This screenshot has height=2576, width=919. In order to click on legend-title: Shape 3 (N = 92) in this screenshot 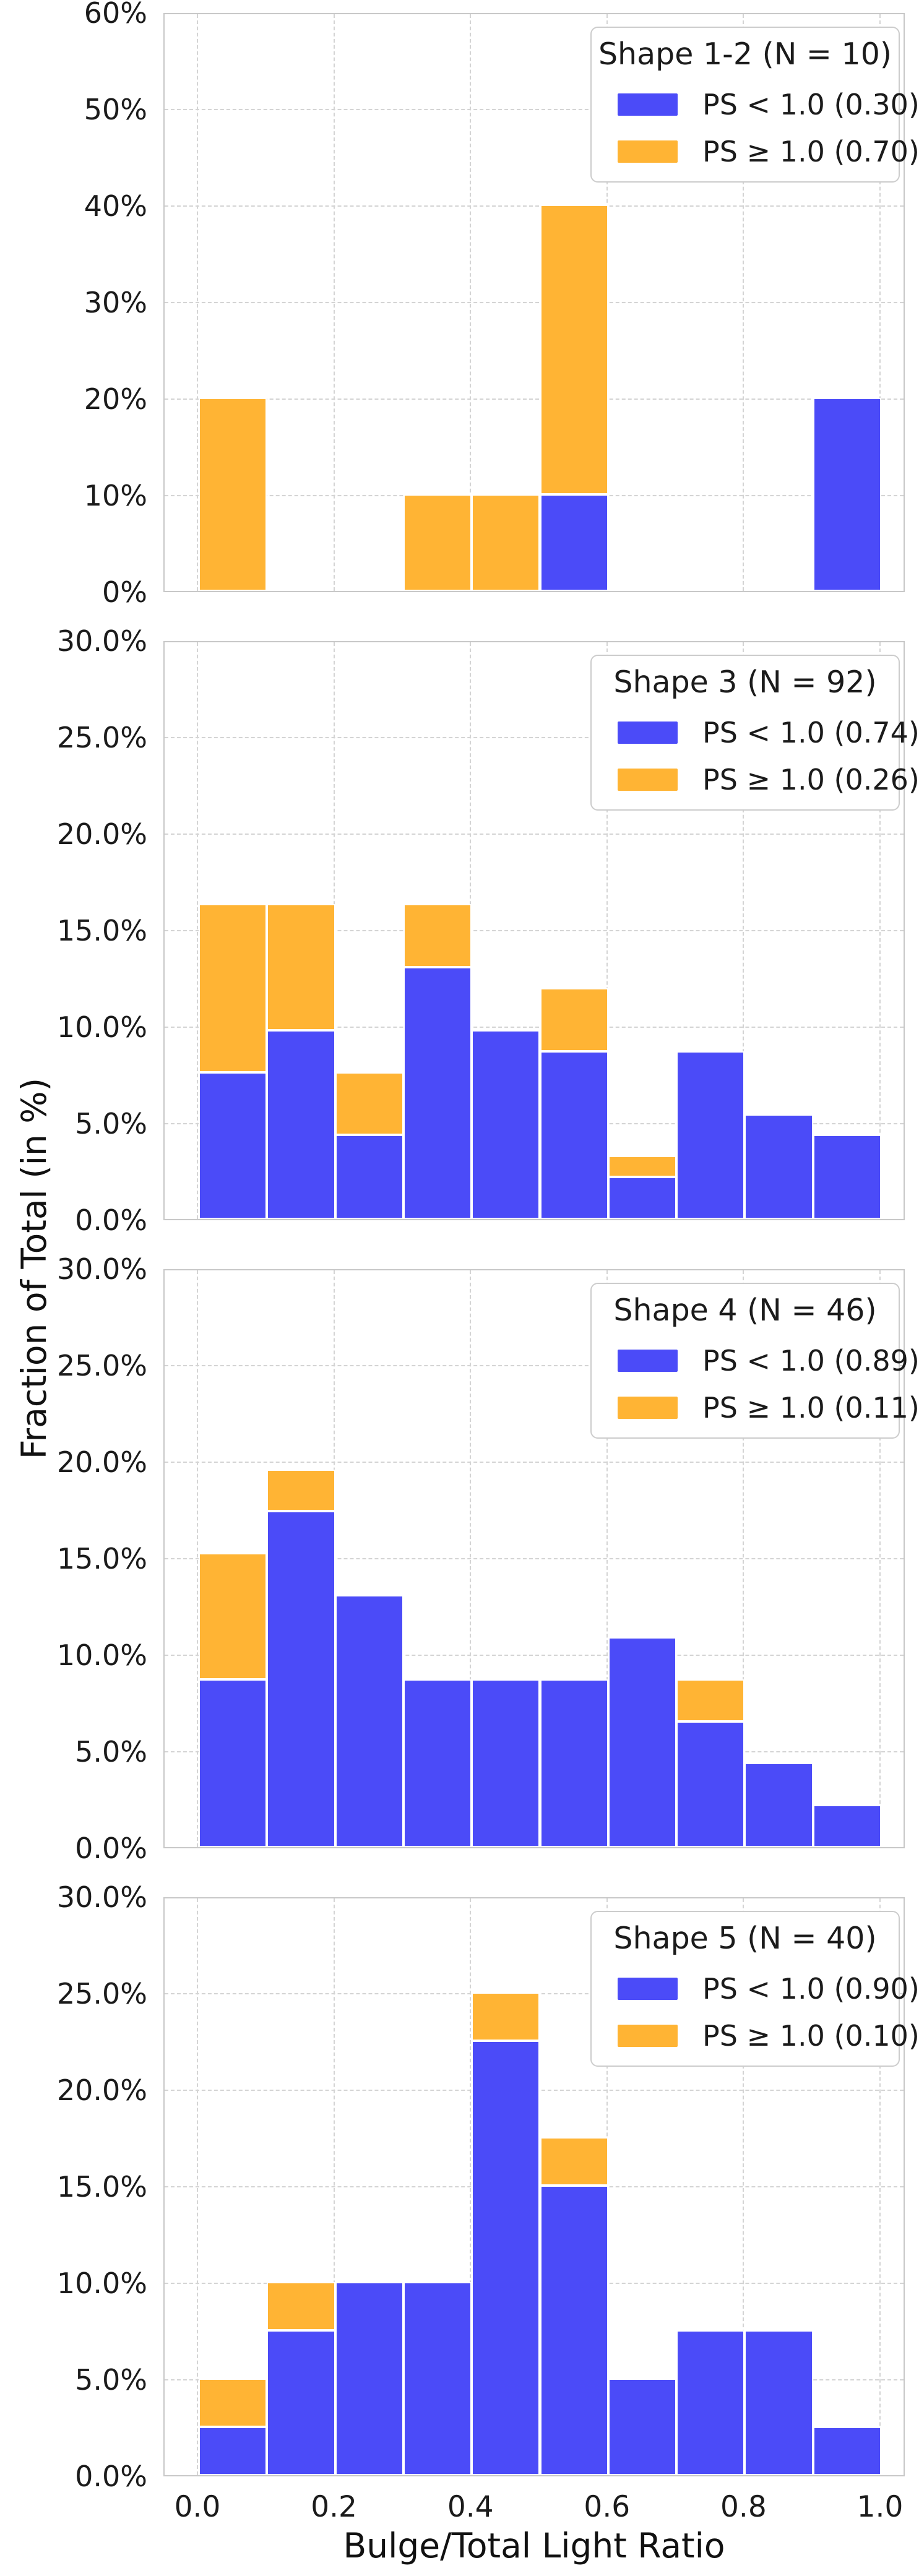, I will do `click(745, 682)`.